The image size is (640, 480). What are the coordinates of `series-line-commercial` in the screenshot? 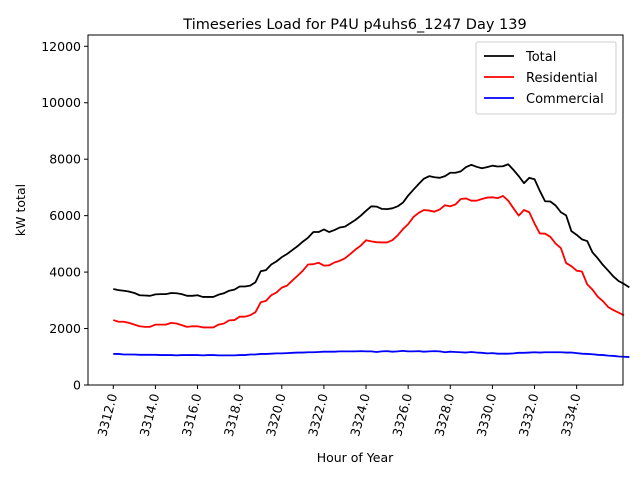 It's located at (371, 353).